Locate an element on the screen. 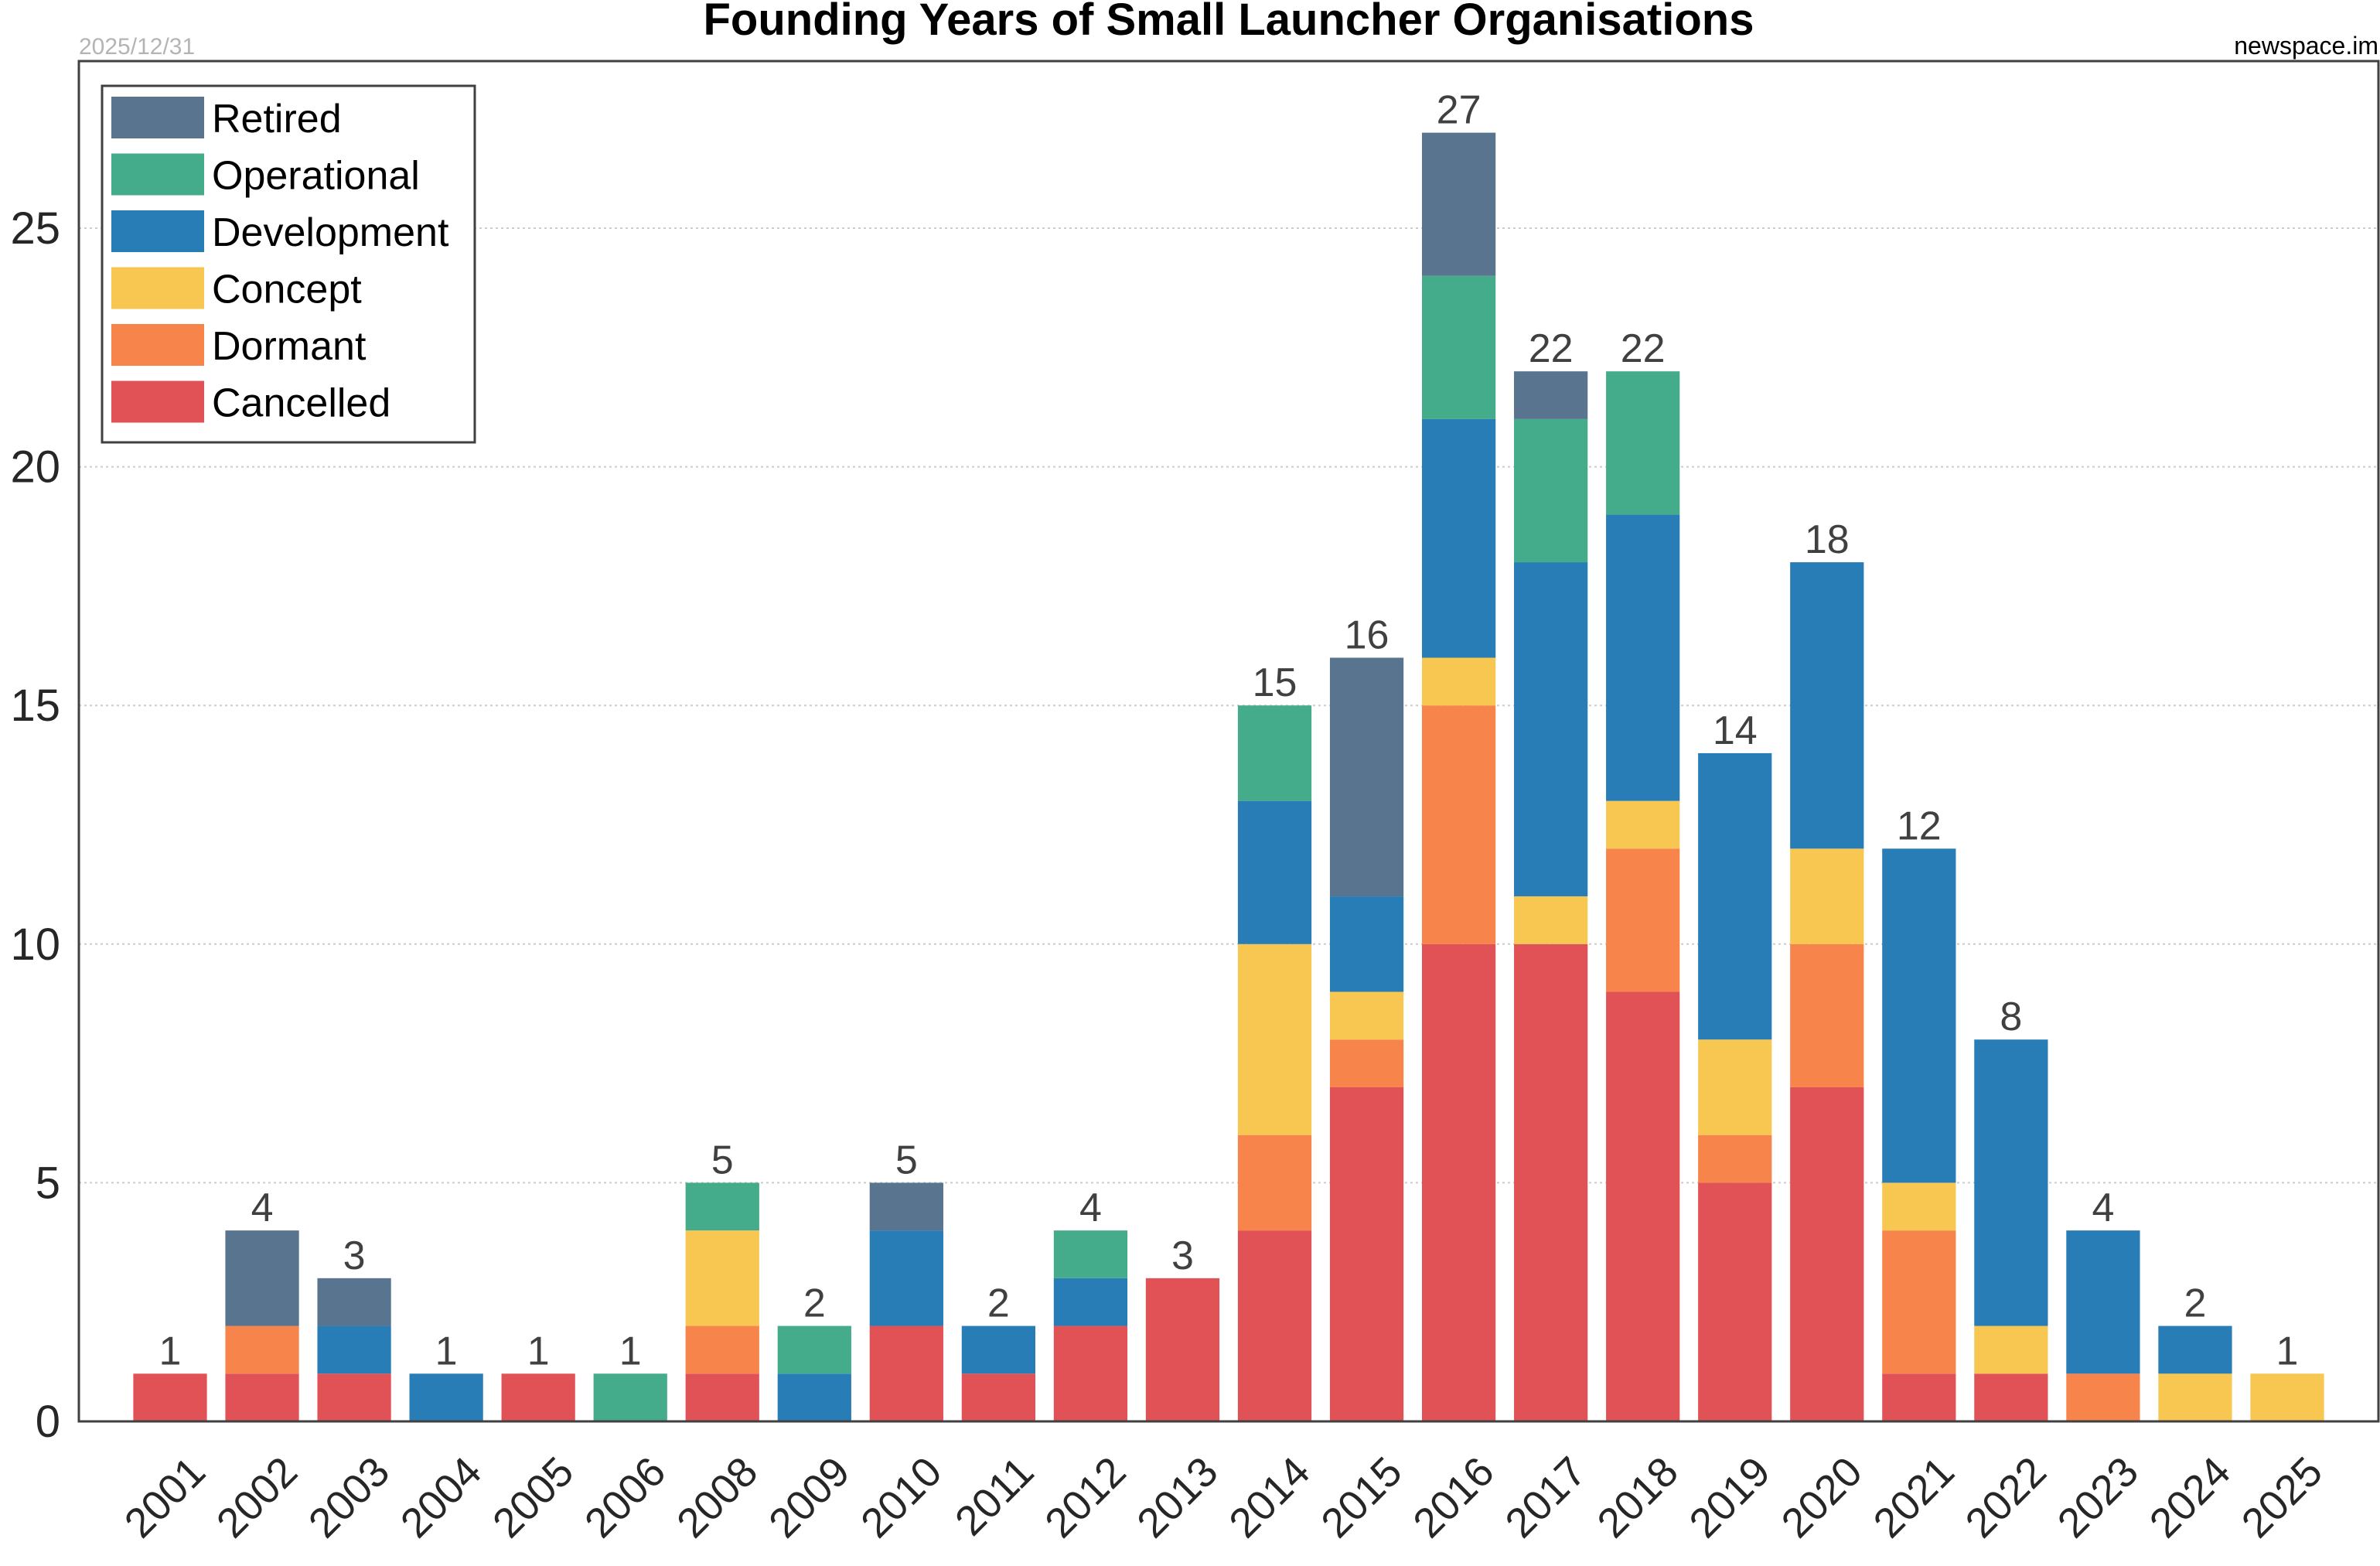 This screenshot has width=2380, height=1566. bar-segment-development-2024 is located at coordinates (2195, 1349).